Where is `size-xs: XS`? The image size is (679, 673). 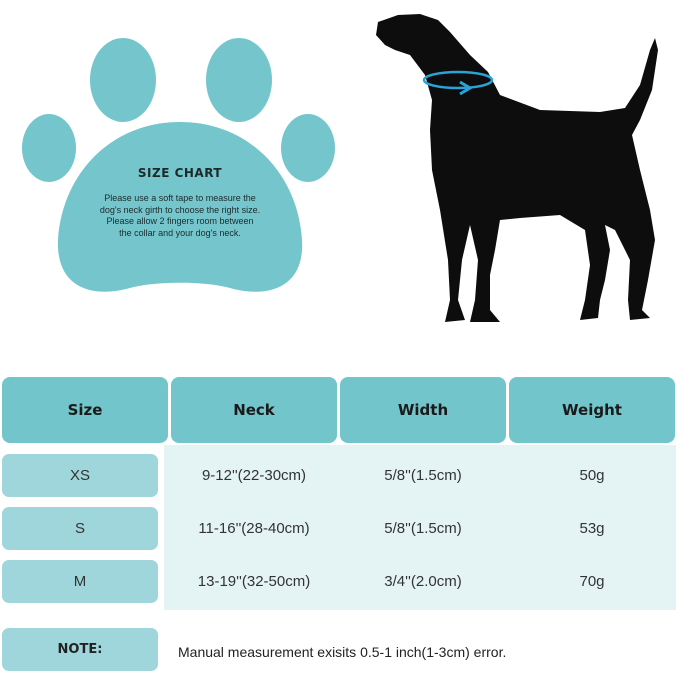 size-xs: XS is located at coordinates (80, 475).